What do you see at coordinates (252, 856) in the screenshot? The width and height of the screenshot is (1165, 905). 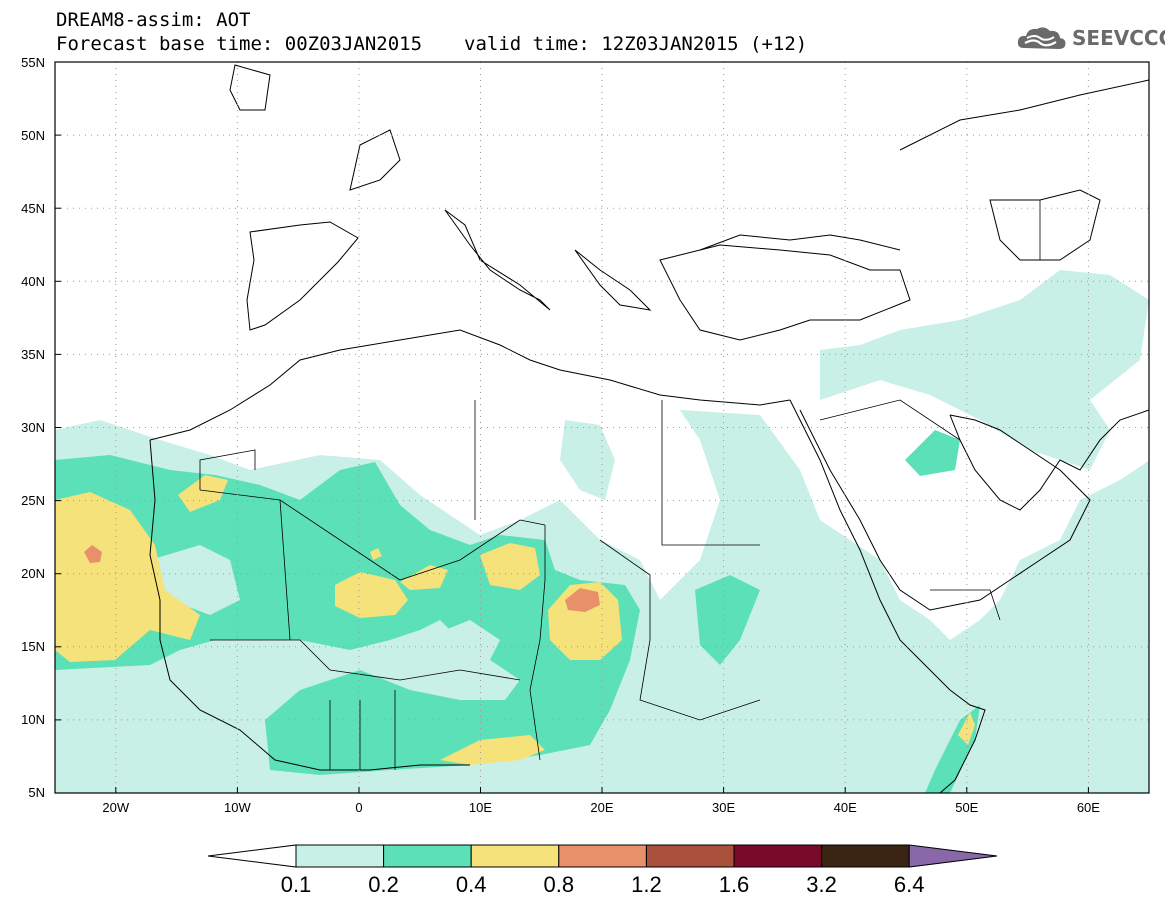 I see `legend-low-arrow` at bounding box center [252, 856].